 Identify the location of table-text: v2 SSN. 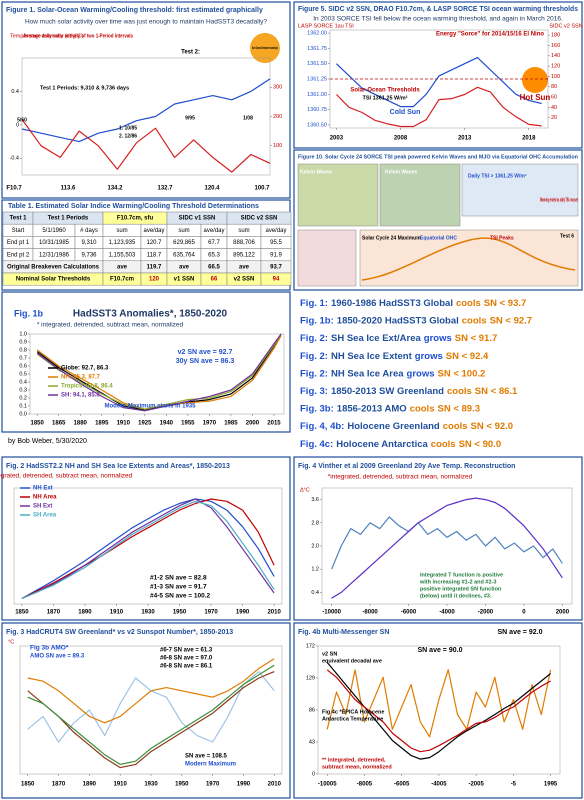
(244, 280).